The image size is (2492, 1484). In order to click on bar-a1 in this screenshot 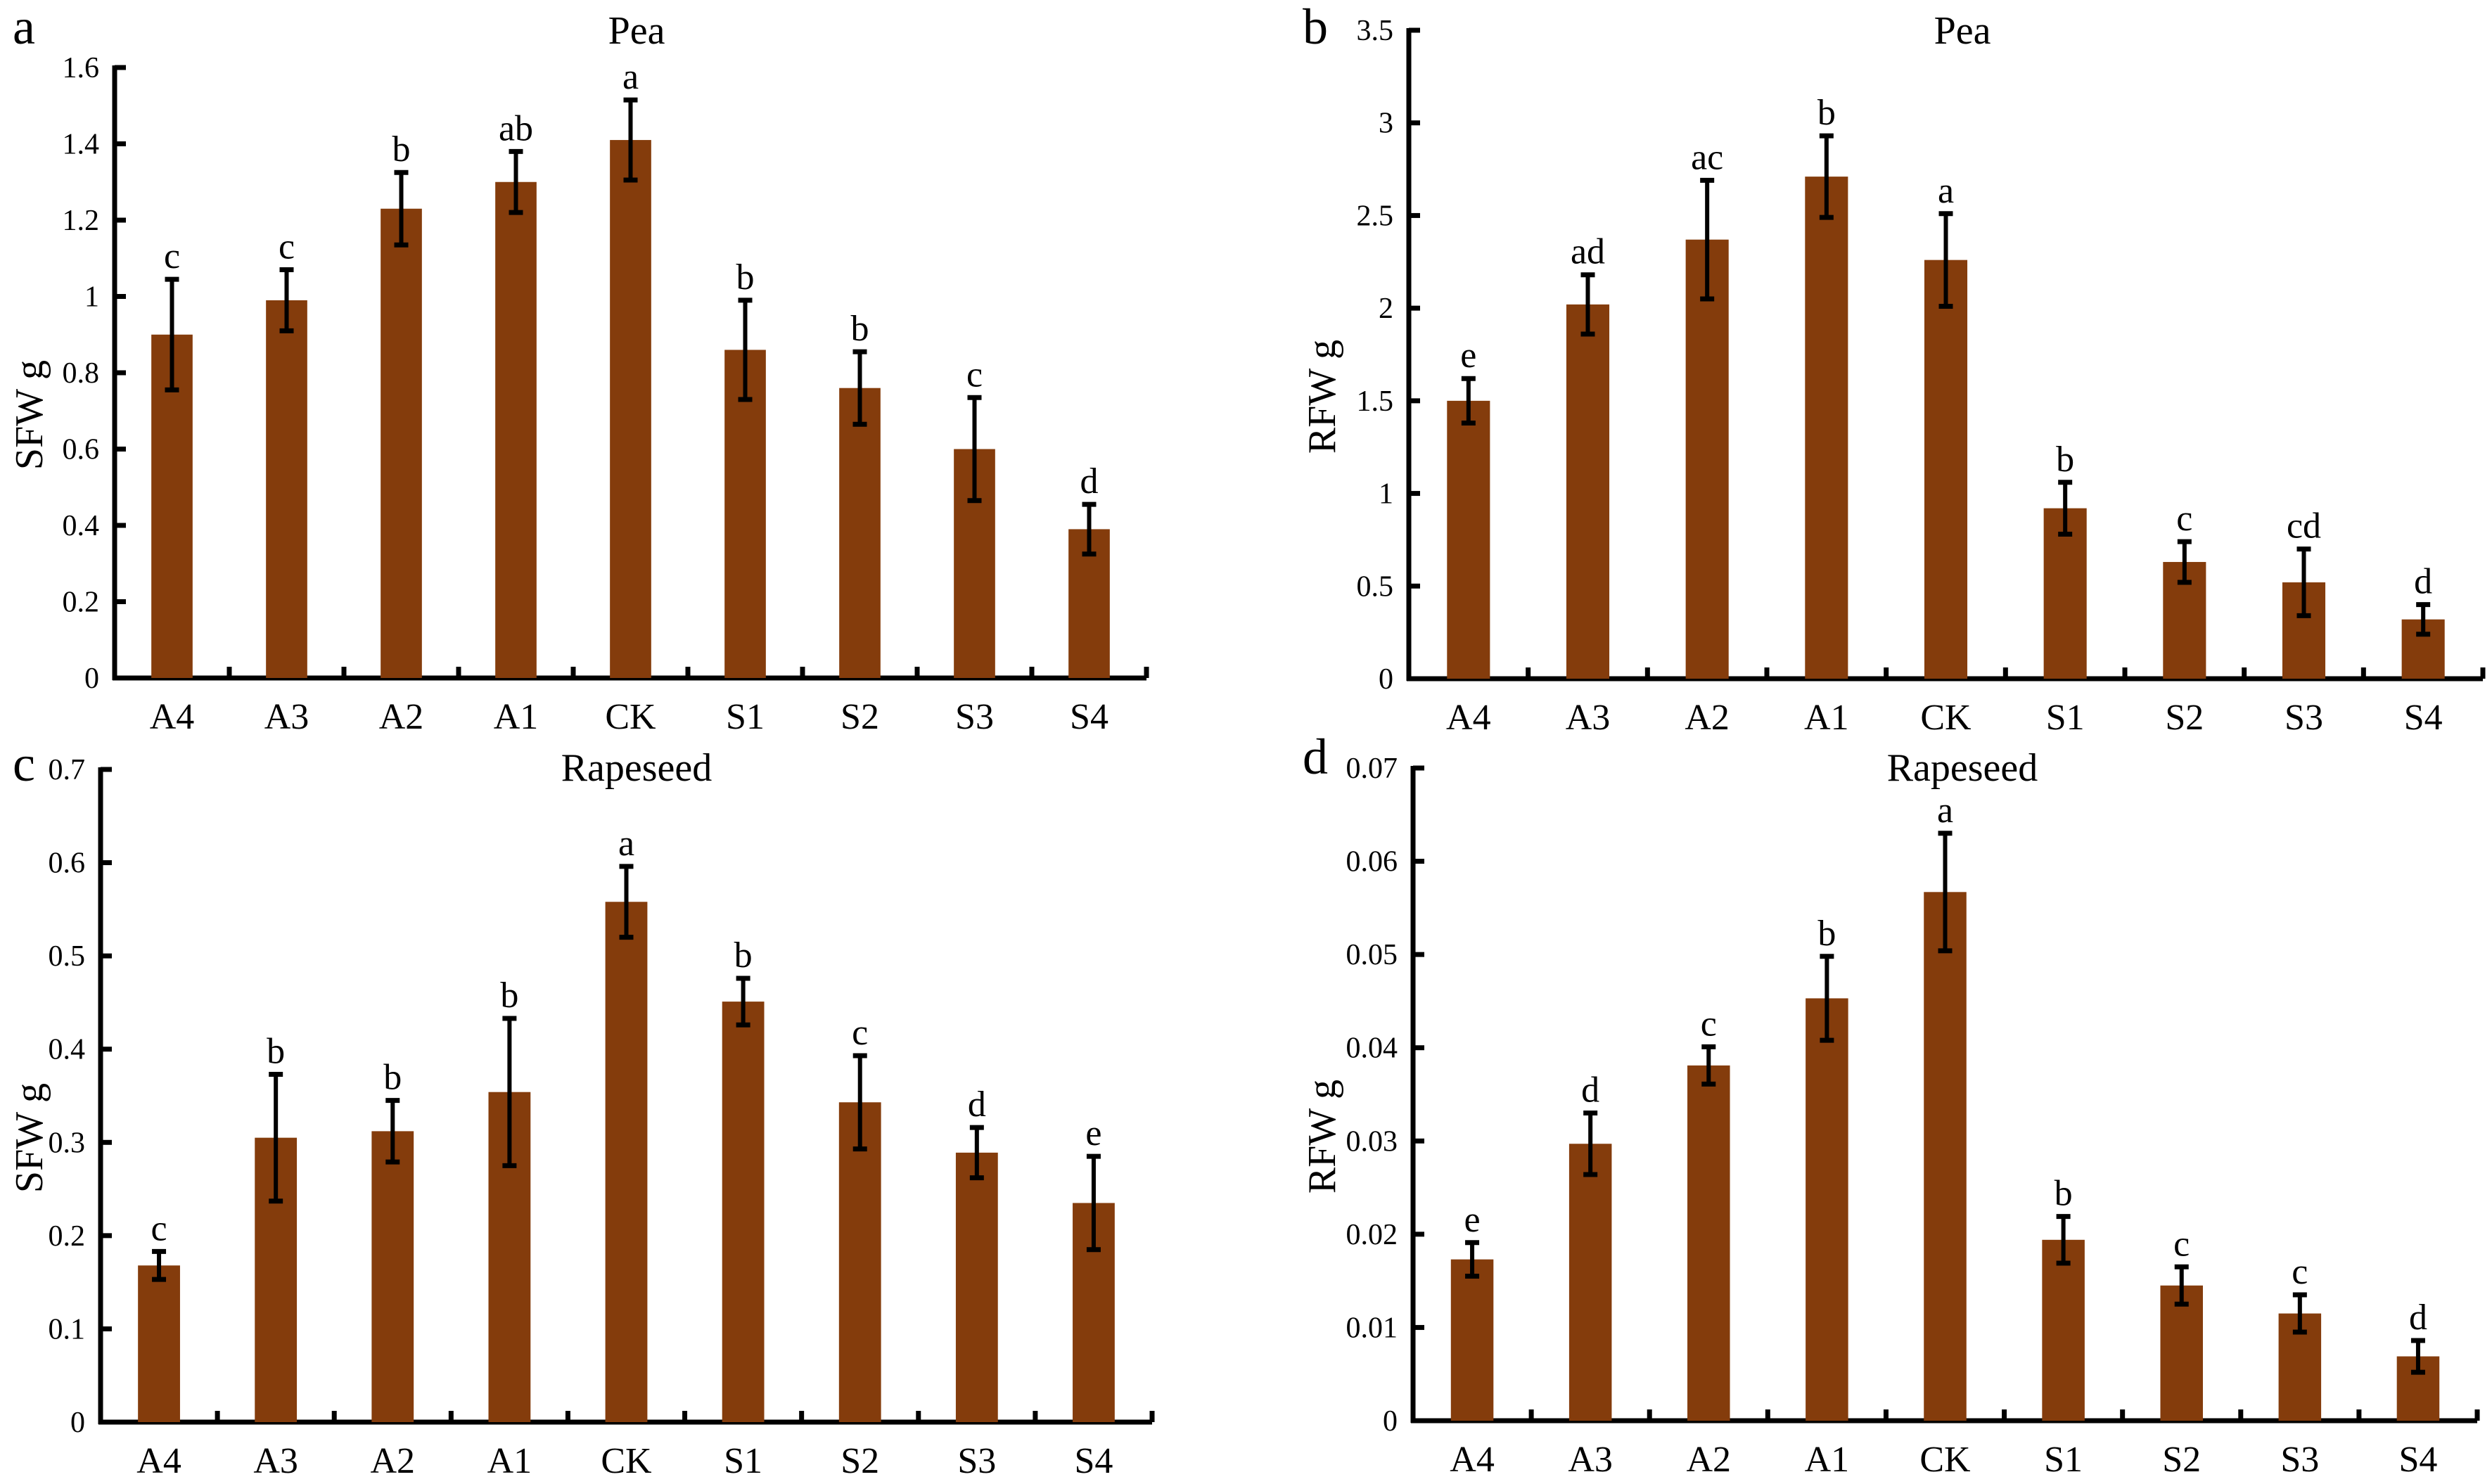, I will do `click(1826, 428)`.